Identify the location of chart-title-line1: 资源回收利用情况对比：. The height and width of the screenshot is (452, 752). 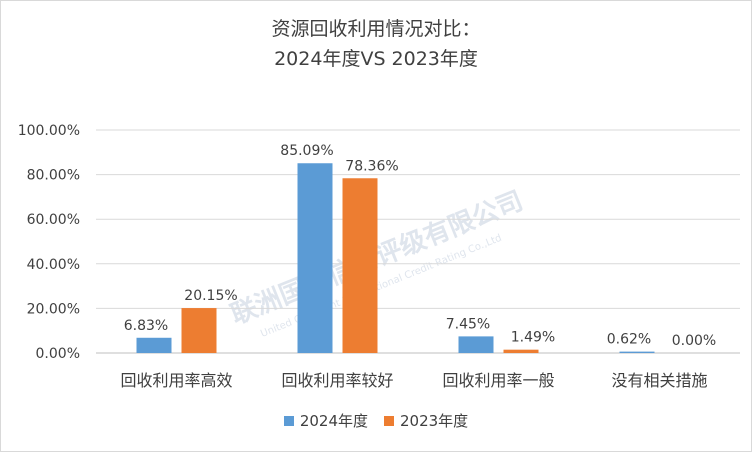
(376, 29).